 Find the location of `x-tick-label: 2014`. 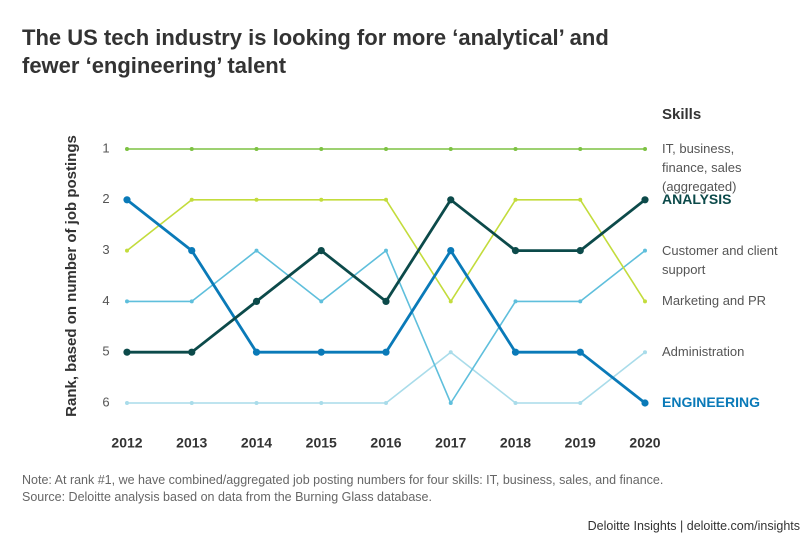

x-tick-label: 2014 is located at coordinates (256, 443).